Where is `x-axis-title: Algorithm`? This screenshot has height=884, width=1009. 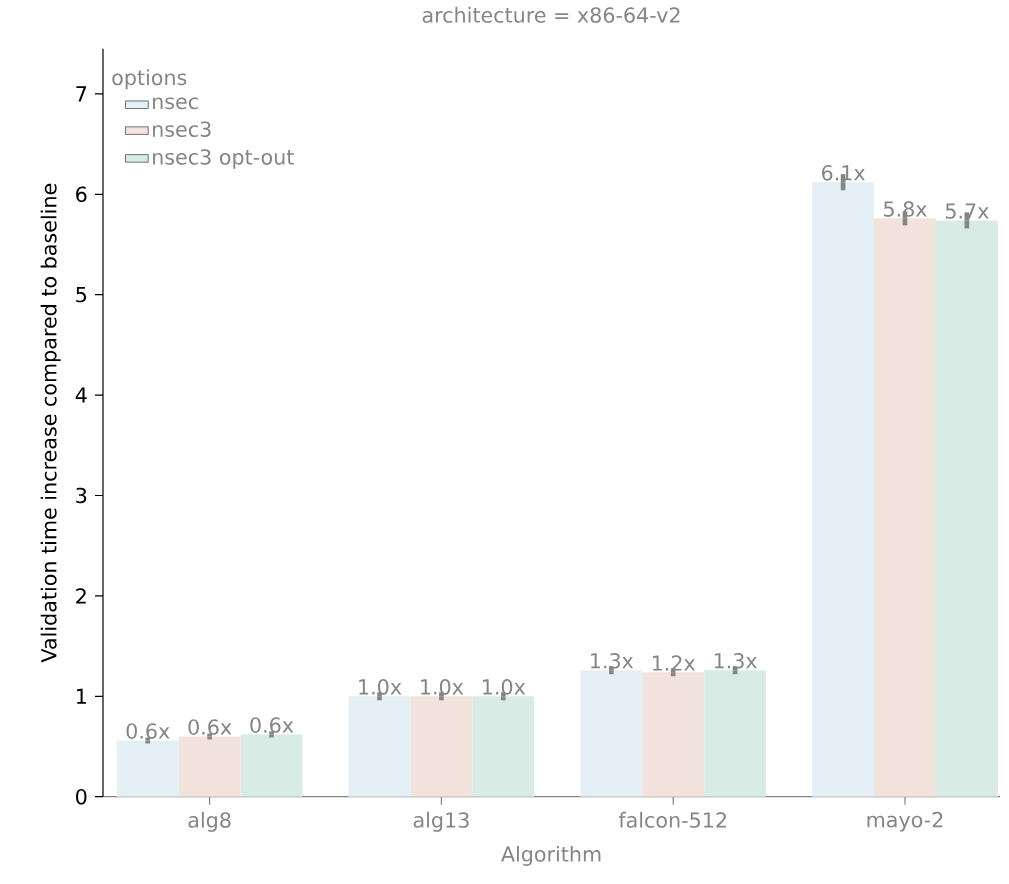 x-axis-title: Algorithm is located at coordinates (551, 856).